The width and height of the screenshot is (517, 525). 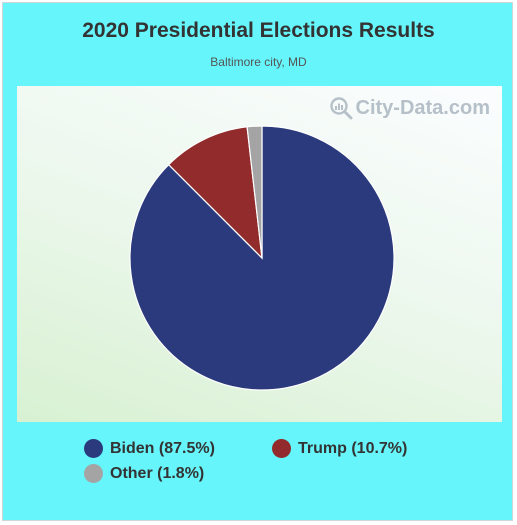 What do you see at coordinates (157, 473) in the screenshot?
I see `legend-label-other: Other (1.8%)` at bounding box center [157, 473].